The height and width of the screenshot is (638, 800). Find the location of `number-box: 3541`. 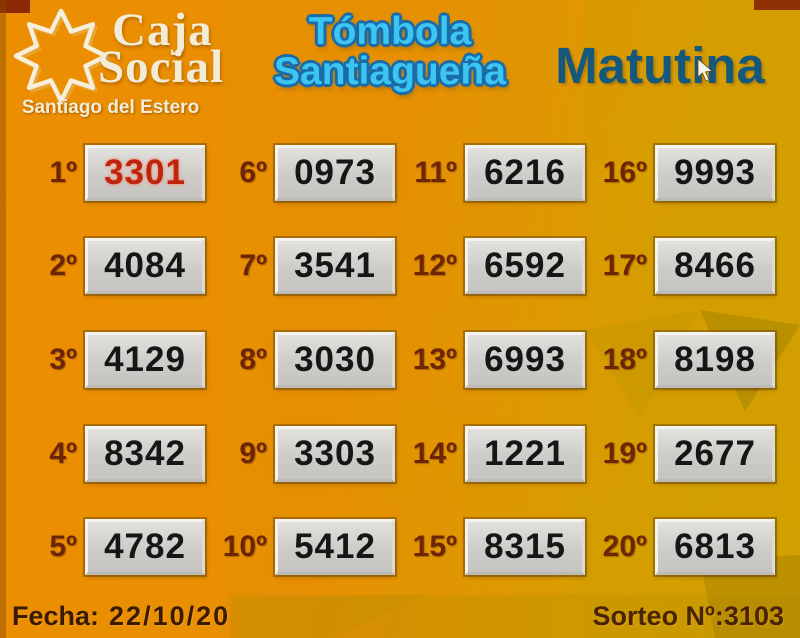

number-box: 3541 is located at coordinates (335, 266).